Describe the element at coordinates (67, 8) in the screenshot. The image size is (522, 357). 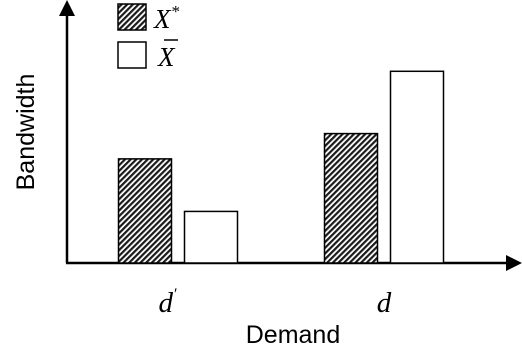
I see `y-axis-arrow` at that location.